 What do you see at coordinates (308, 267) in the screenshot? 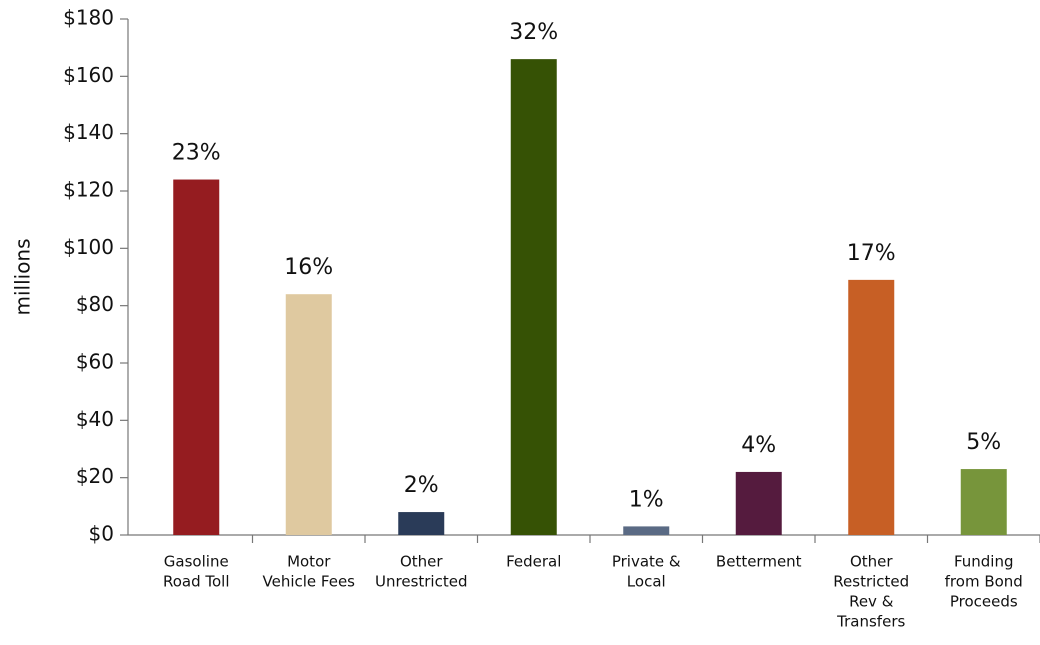
I see `bar-annotation: 16%` at bounding box center [308, 267].